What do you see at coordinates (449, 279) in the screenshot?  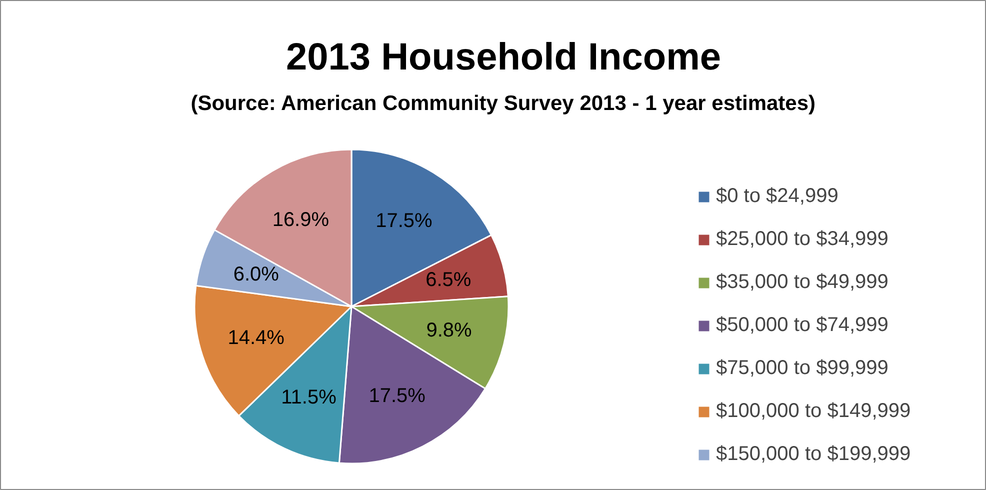 I see `data-label: 6.5%` at bounding box center [449, 279].